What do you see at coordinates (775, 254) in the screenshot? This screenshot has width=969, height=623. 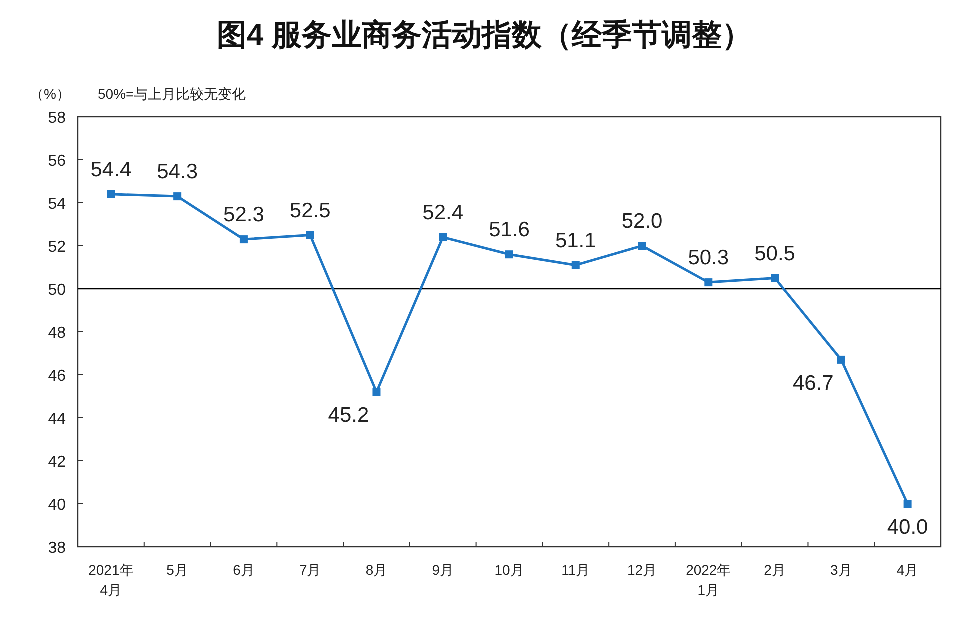 I see `data-label: 50.5` at bounding box center [775, 254].